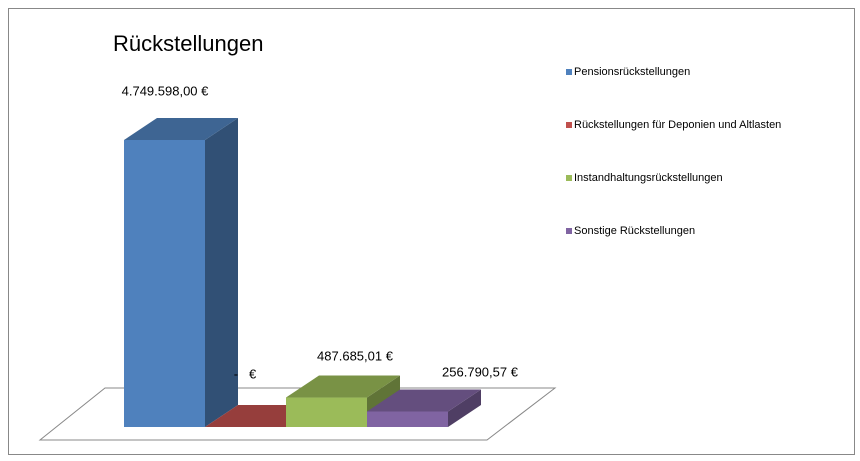  What do you see at coordinates (632, 72) in the screenshot?
I see `legend-label: Pensionsrückstellungen` at bounding box center [632, 72].